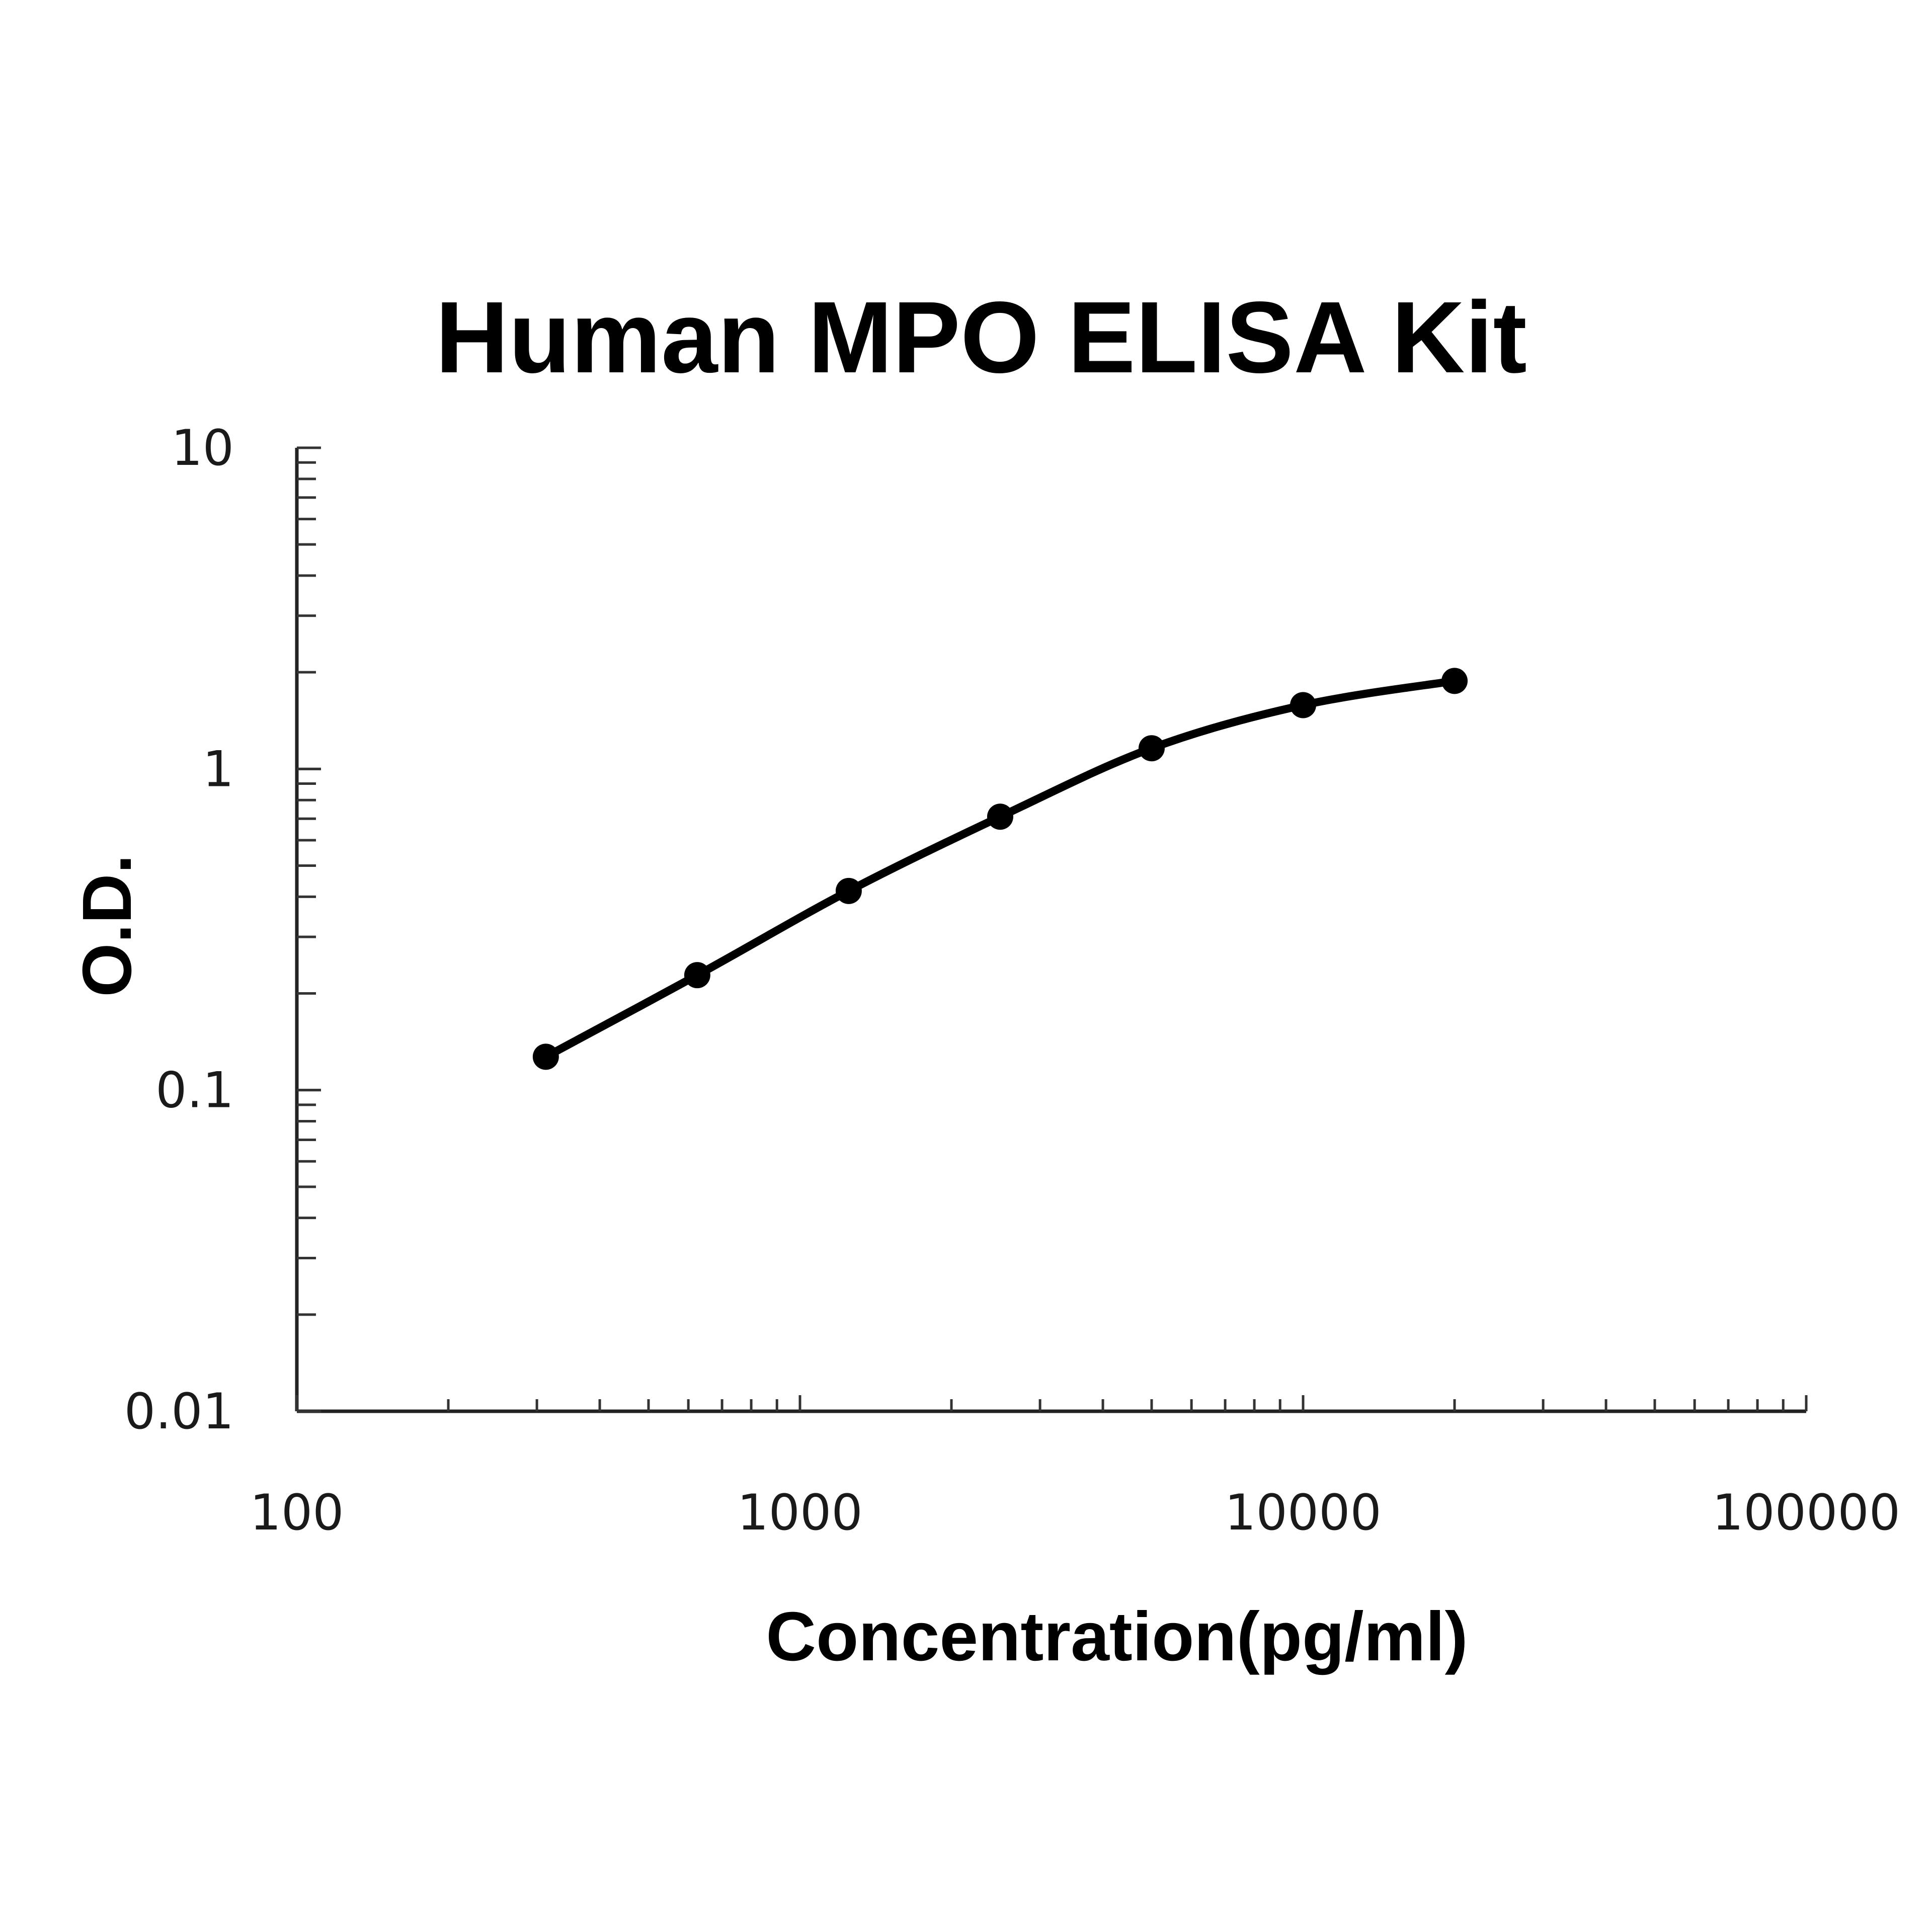  I want to click on series-layer, so click(1000, 869).